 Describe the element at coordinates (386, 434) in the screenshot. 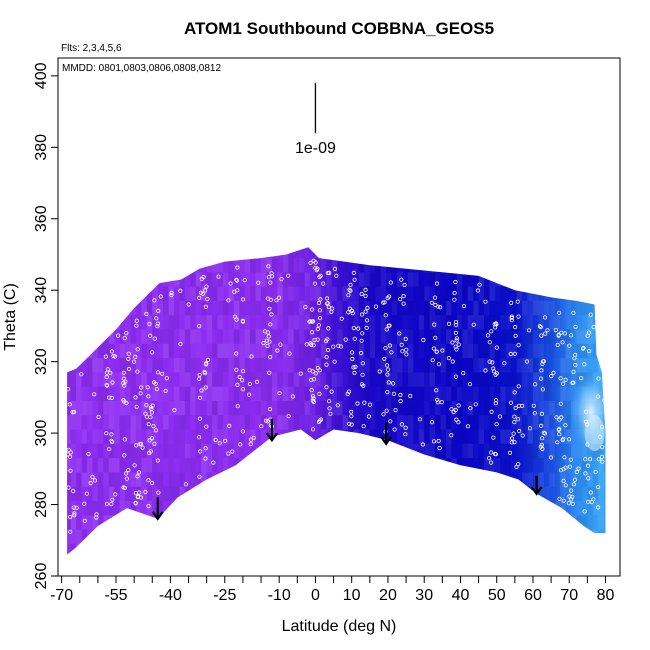

I see `tropopause-arrow` at that location.